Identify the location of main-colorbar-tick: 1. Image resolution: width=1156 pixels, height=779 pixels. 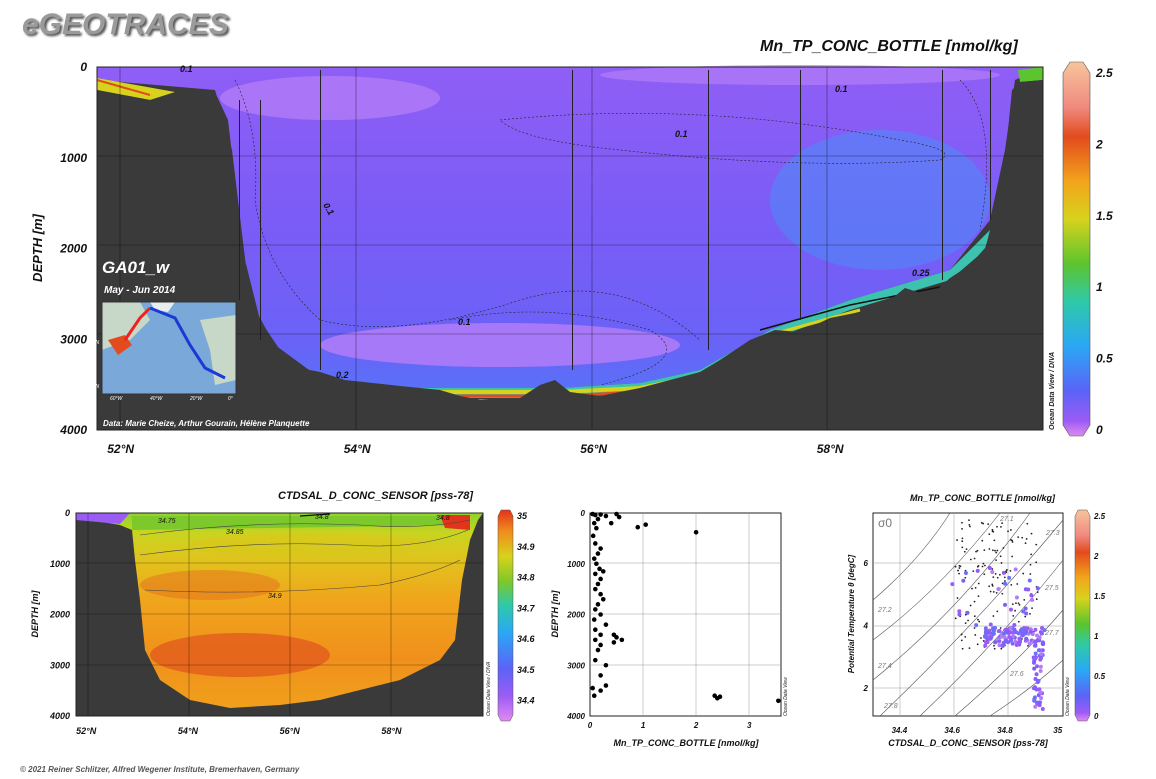
(1099, 287).